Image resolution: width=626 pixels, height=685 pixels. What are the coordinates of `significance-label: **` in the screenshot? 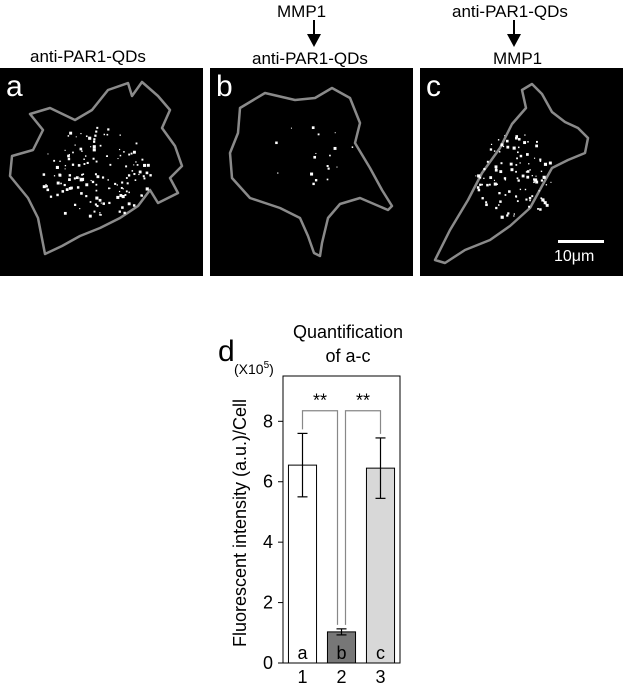 It's located at (320, 401).